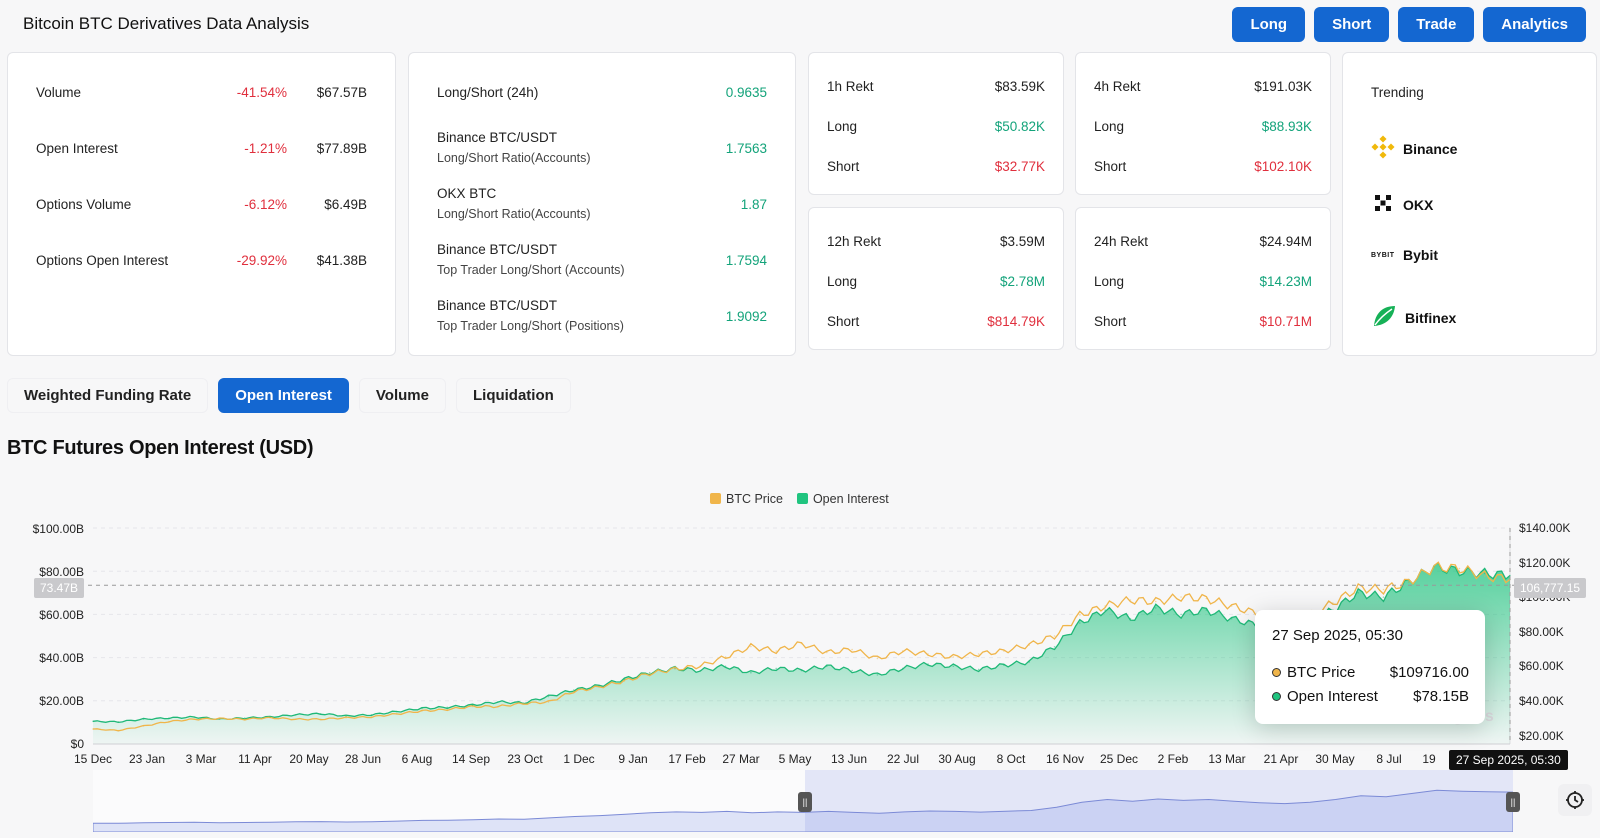  What do you see at coordinates (1269, 24) in the screenshot?
I see `long-button: Long` at bounding box center [1269, 24].